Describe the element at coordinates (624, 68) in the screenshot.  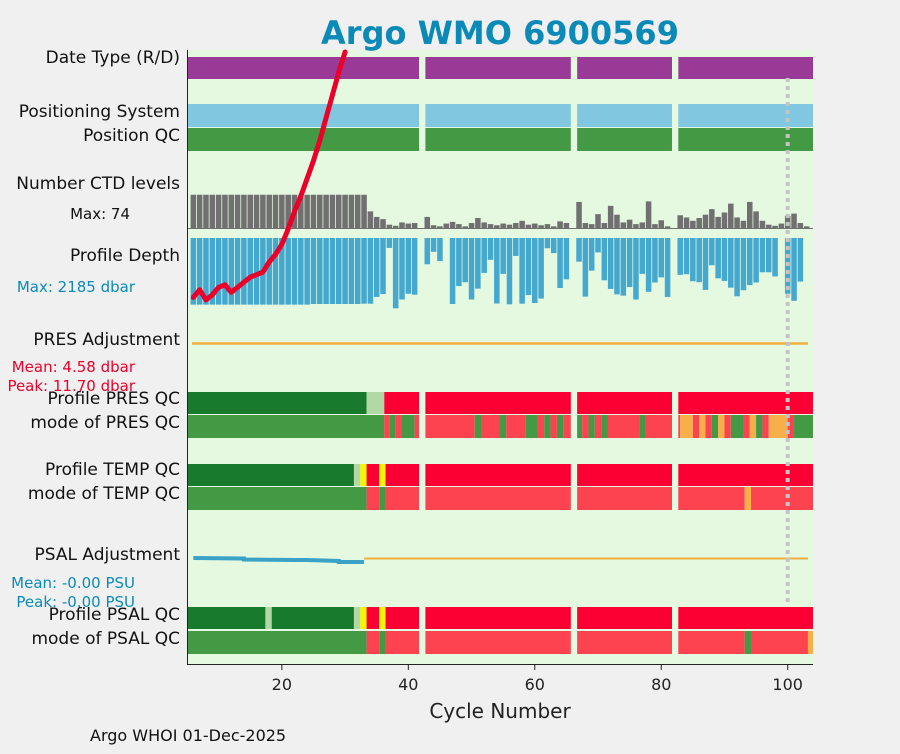
I see `date-type-band` at that location.